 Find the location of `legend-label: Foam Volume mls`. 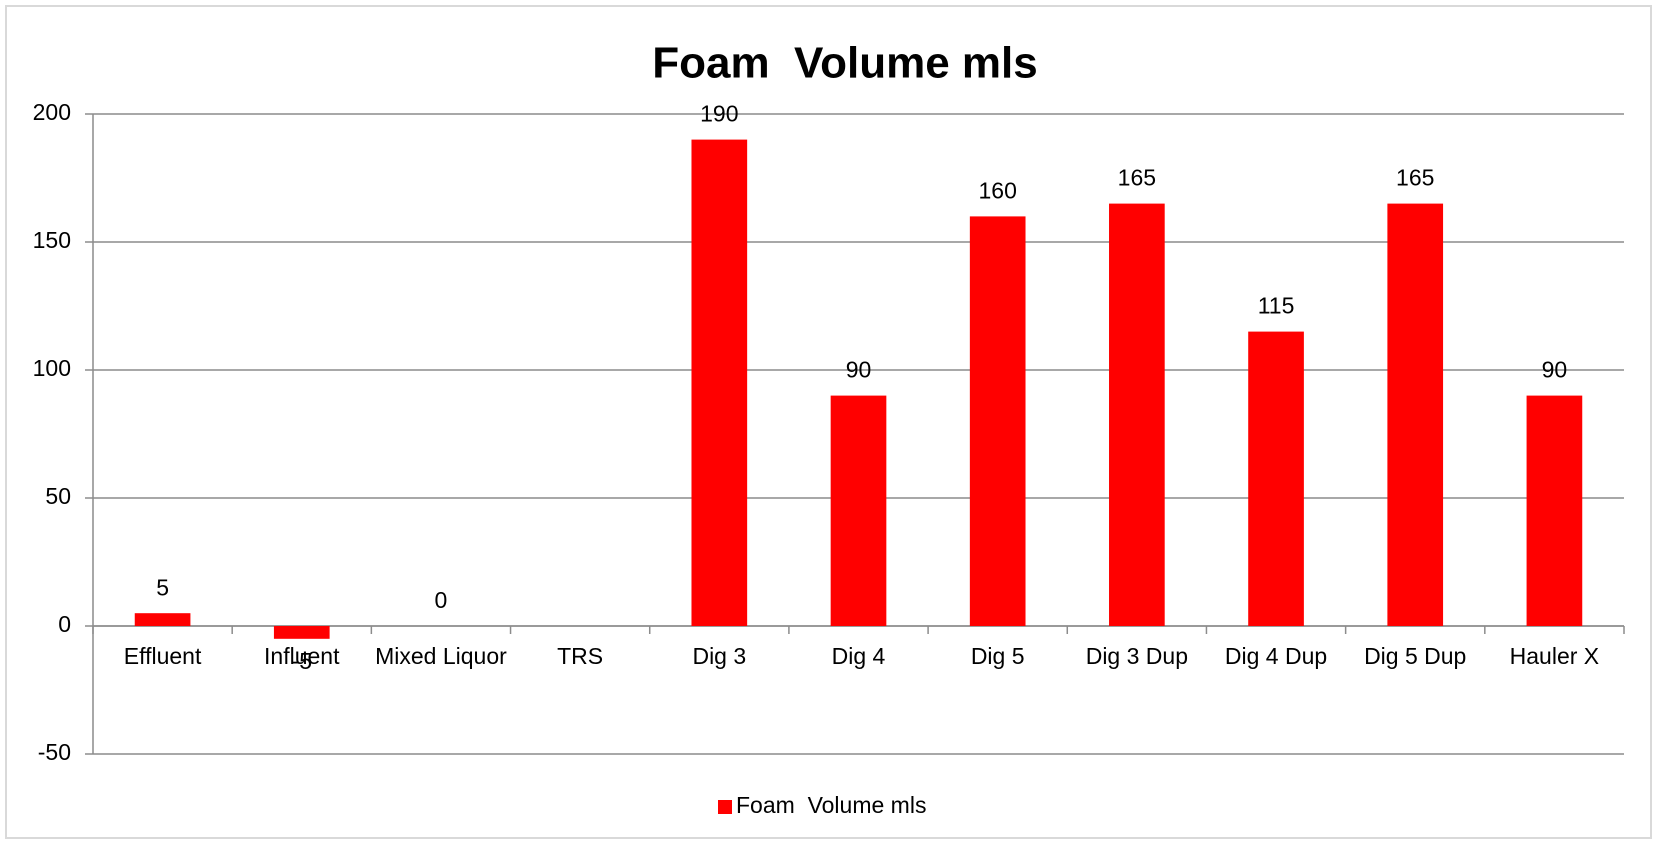

legend-label: Foam Volume mls is located at coordinates (831, 805).